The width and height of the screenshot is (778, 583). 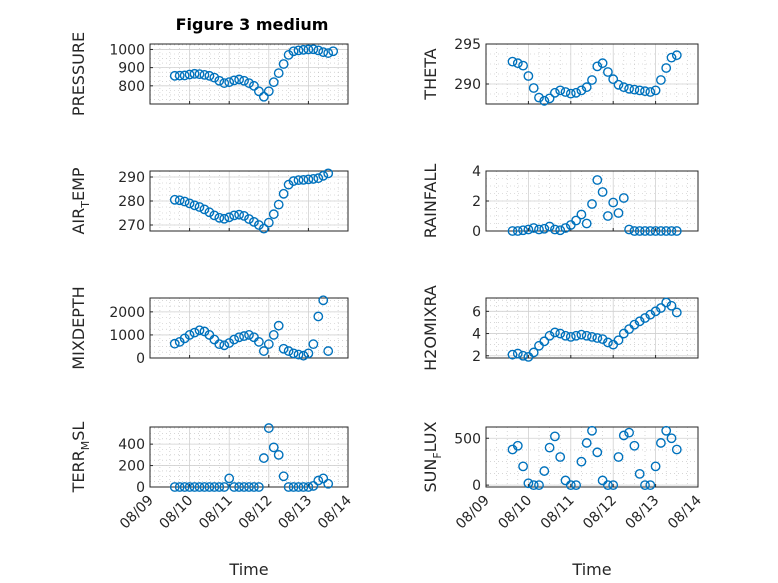 I want to click on y-tick-label: 200, so click(x=131, y=467).